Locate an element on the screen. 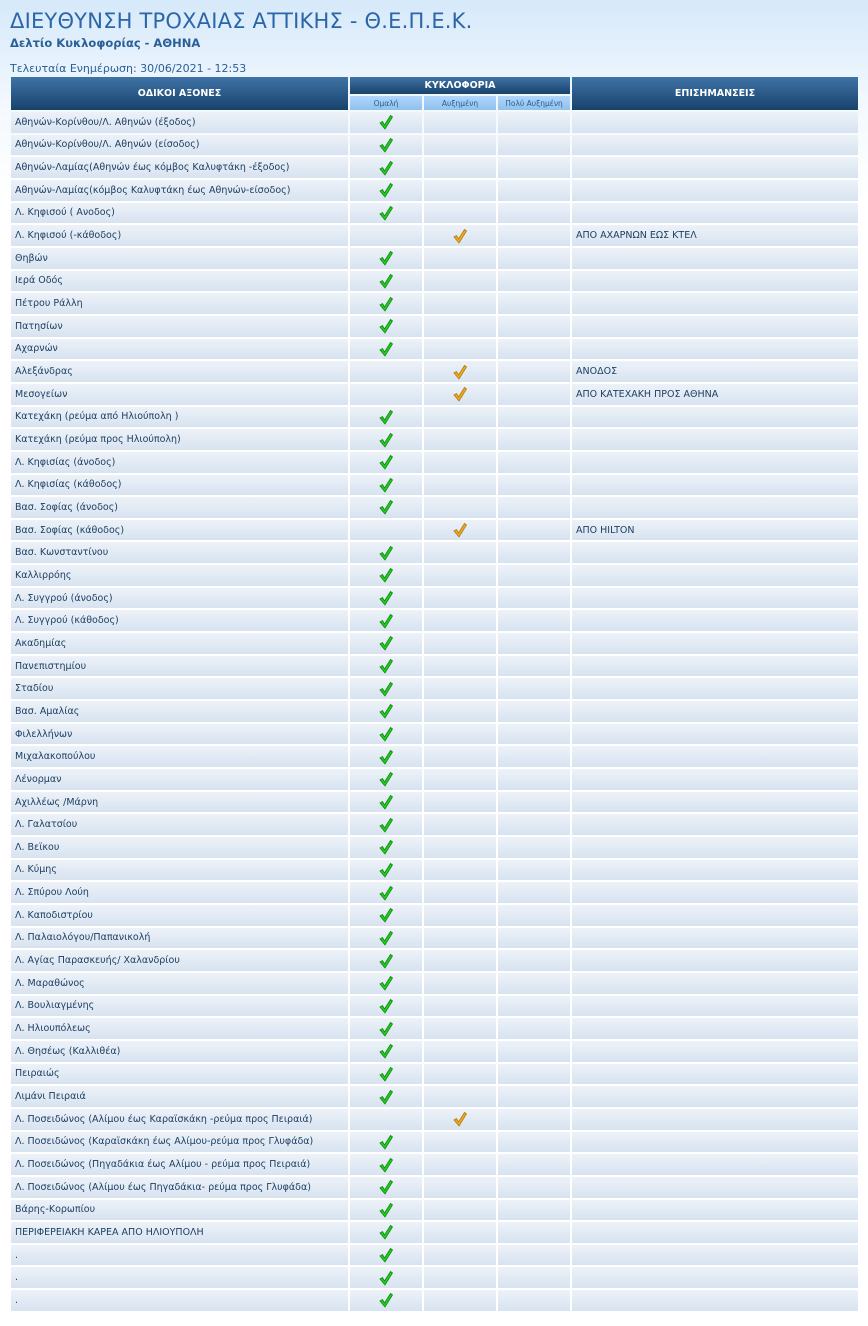  road-name: Μεσογείων is located at coordinates (179, 394).